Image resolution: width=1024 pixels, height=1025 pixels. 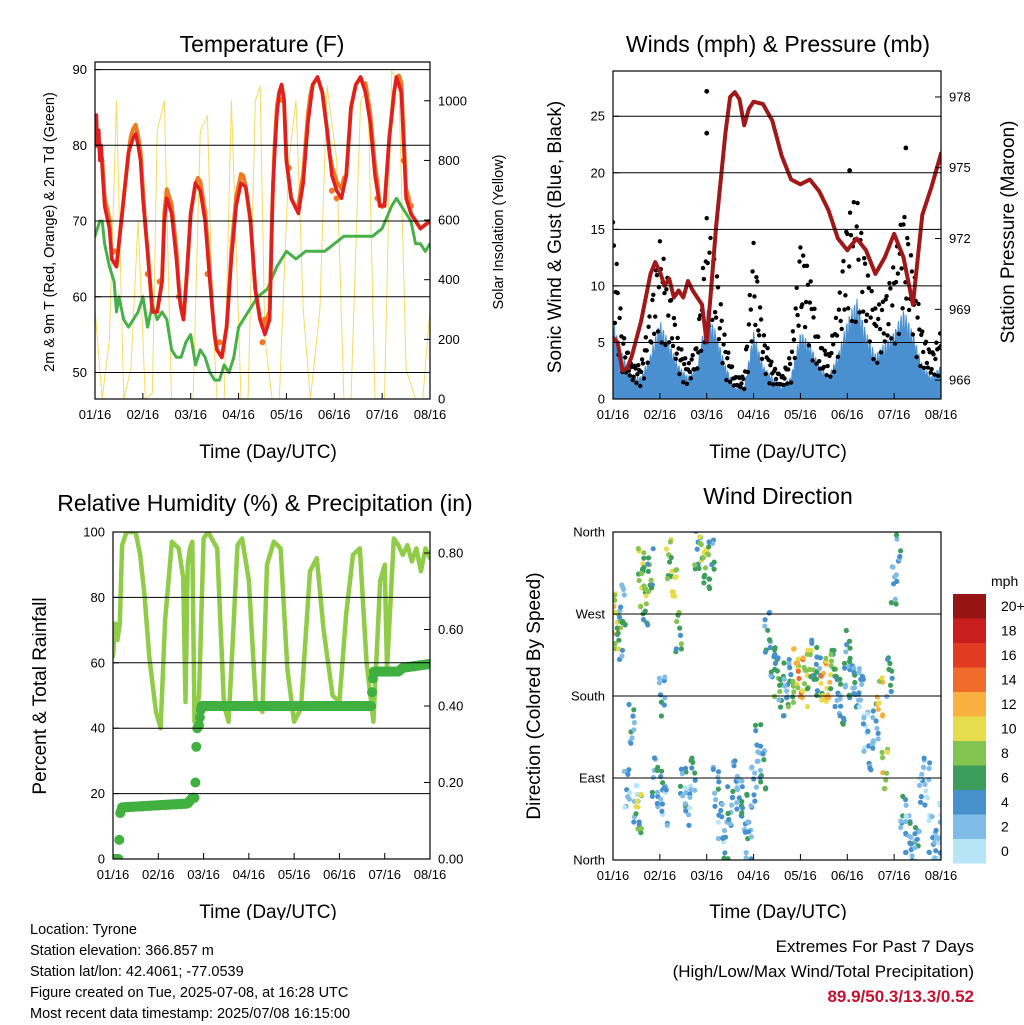 What do you see at coordinates (601, 399) in the screenshot?
I see `winds-ytick-label: 0` at bounding box center [601, 399].